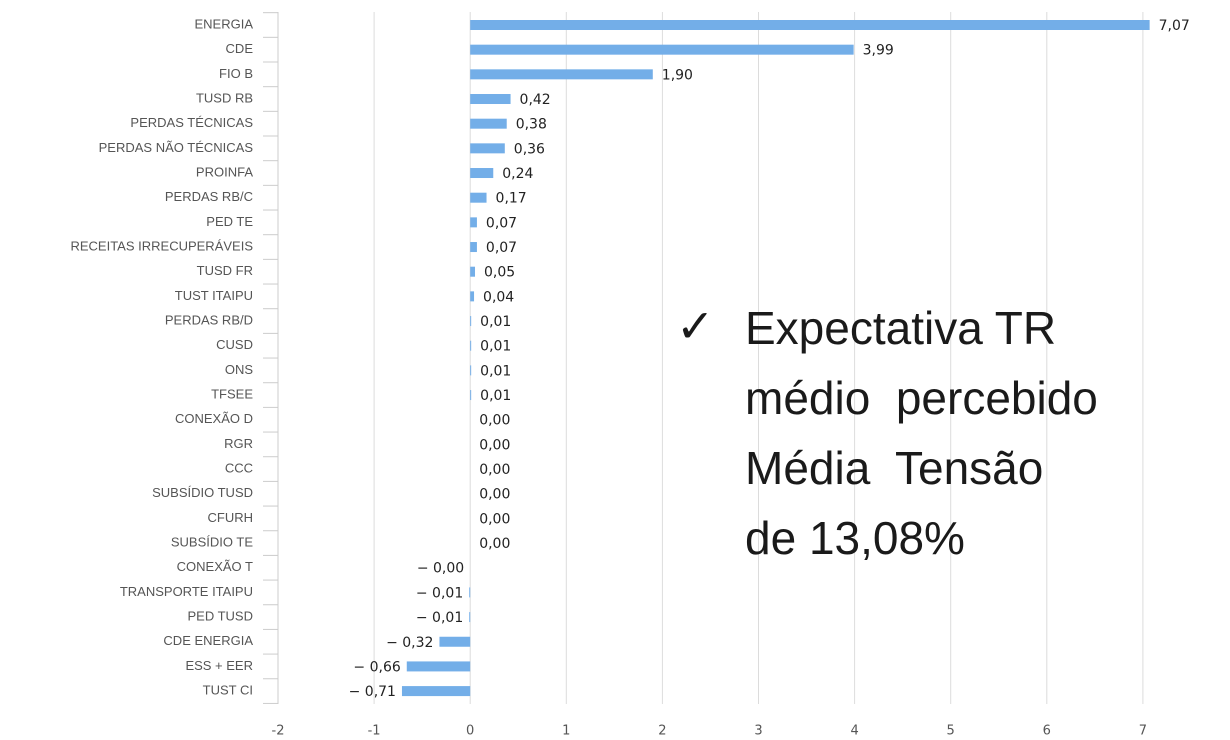 This screenshot has height=740, width=1230. Describe the element at coordinates (236, 73) in the screenshot. I see `category-label: FIO B` at that location.